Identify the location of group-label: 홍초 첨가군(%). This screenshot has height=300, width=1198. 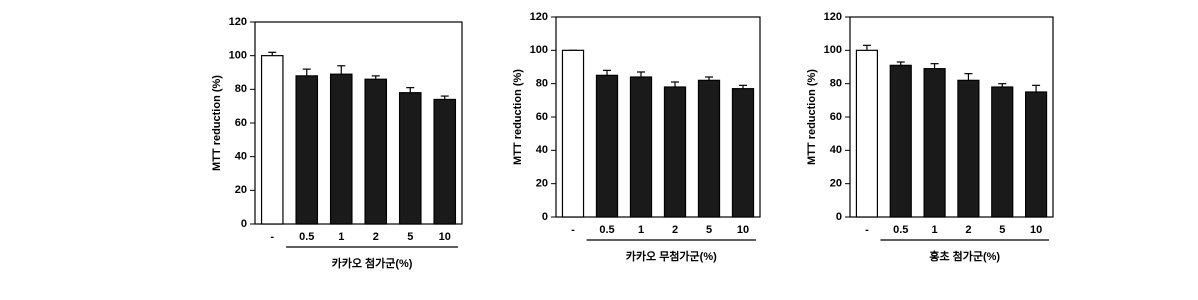
(964, 256).